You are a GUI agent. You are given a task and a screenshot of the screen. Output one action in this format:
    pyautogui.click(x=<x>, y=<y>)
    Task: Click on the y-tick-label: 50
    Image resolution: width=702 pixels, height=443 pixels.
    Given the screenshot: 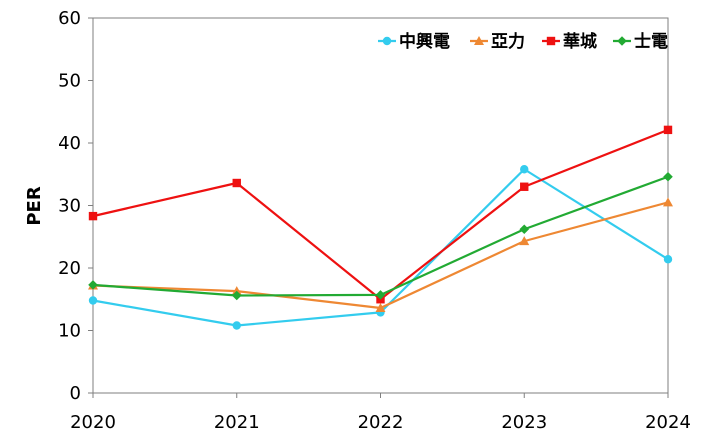 What is the action you would take?
    pyautogui.click(x=69, y=81)
    